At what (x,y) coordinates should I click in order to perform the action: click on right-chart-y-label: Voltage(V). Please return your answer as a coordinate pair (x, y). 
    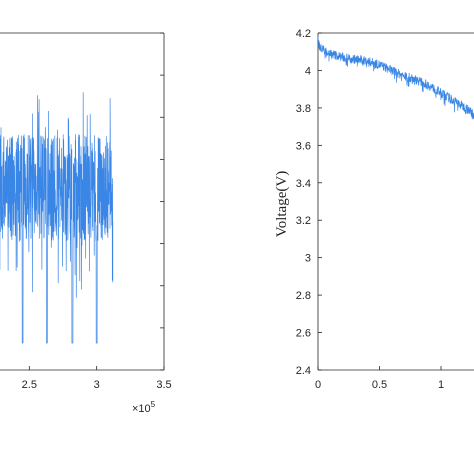
    Looking at the image, I should click on (282, 204).